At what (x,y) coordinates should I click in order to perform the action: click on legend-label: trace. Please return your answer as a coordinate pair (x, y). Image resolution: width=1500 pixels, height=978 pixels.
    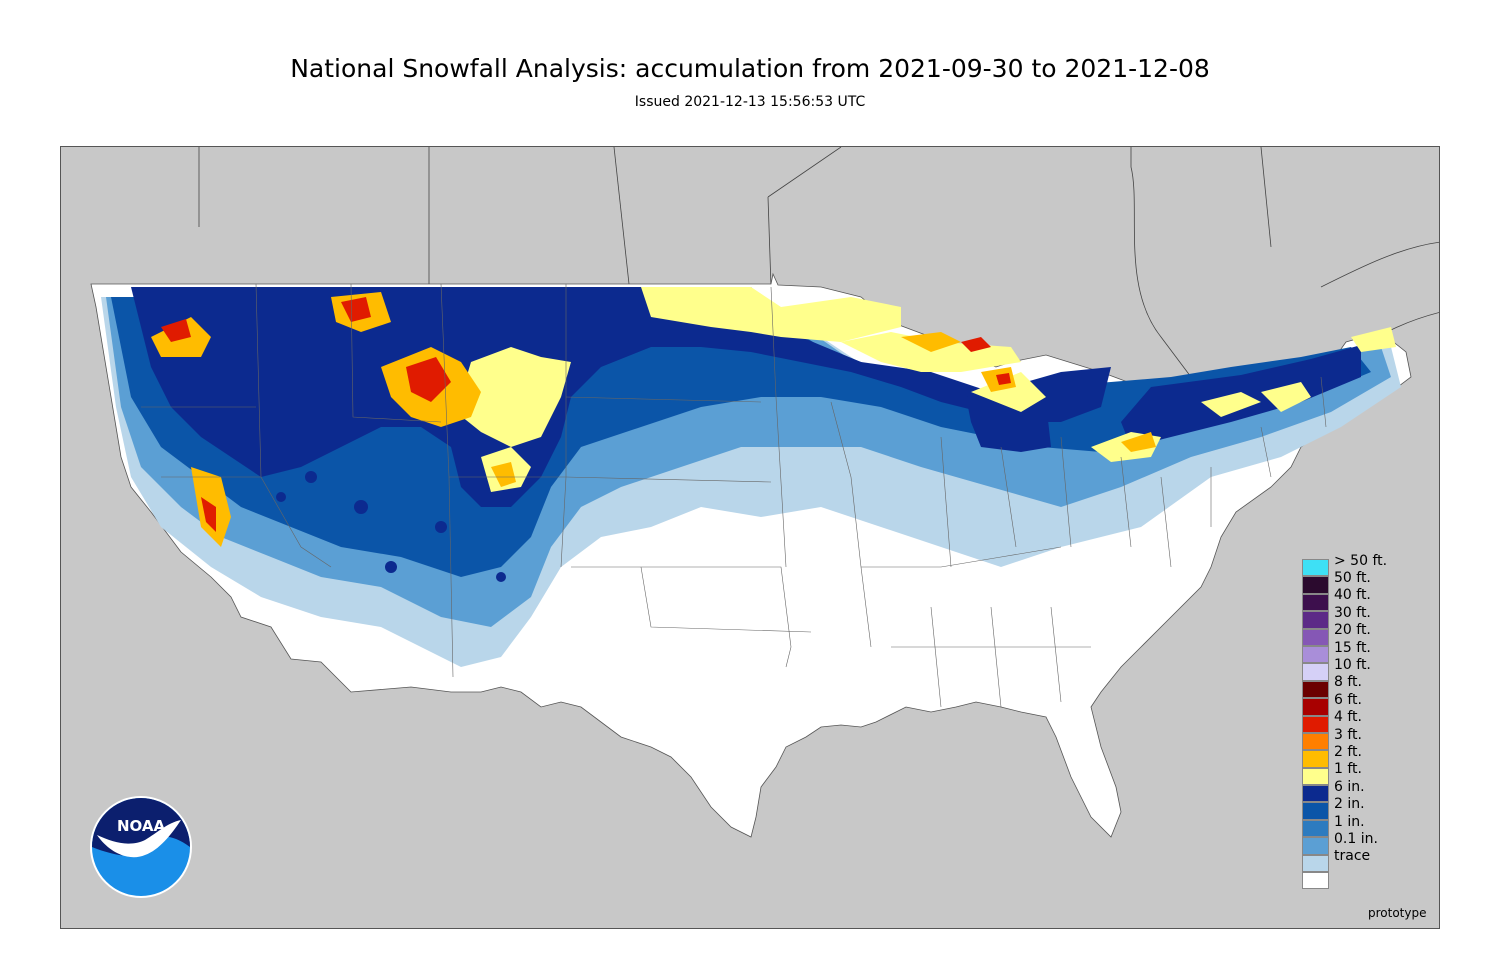
    Looking at the image, I should click on (1352, 856).